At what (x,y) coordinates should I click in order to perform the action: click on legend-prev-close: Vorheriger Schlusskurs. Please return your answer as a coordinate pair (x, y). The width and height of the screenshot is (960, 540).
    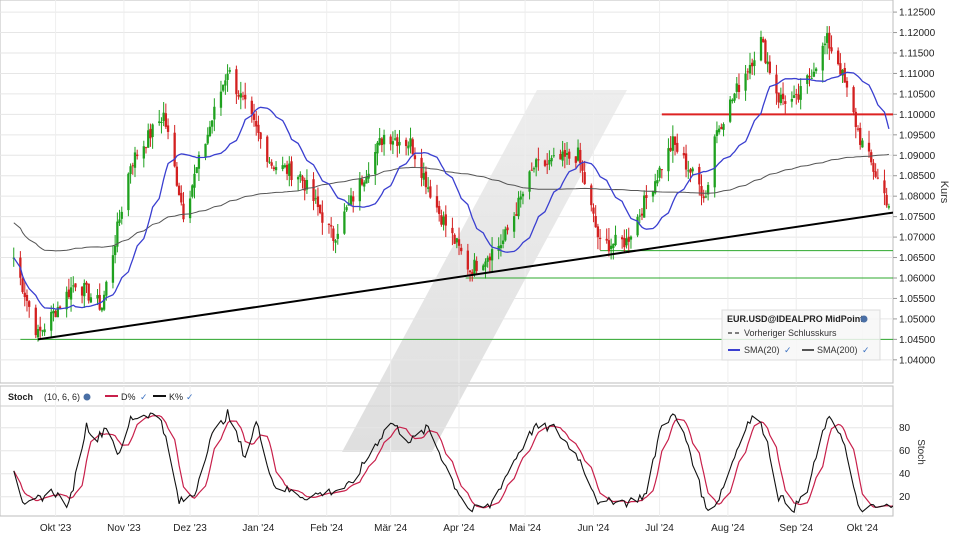
    Looking at the image, I should click on (790, 333).